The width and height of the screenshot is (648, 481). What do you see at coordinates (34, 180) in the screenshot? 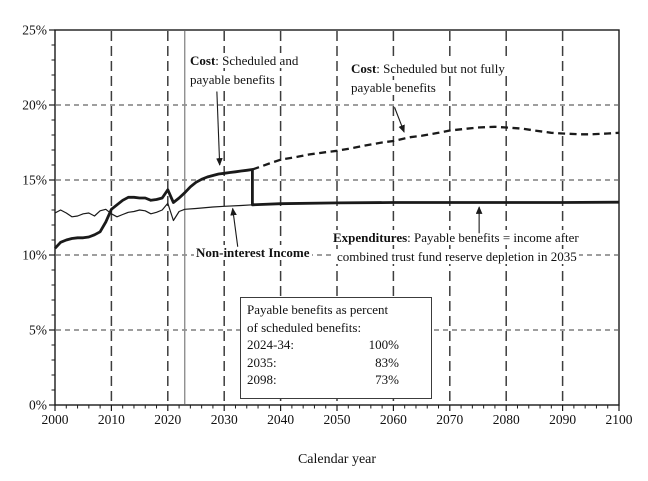
I see `y-tick-label: 15%` at bounding box center [34, 180].